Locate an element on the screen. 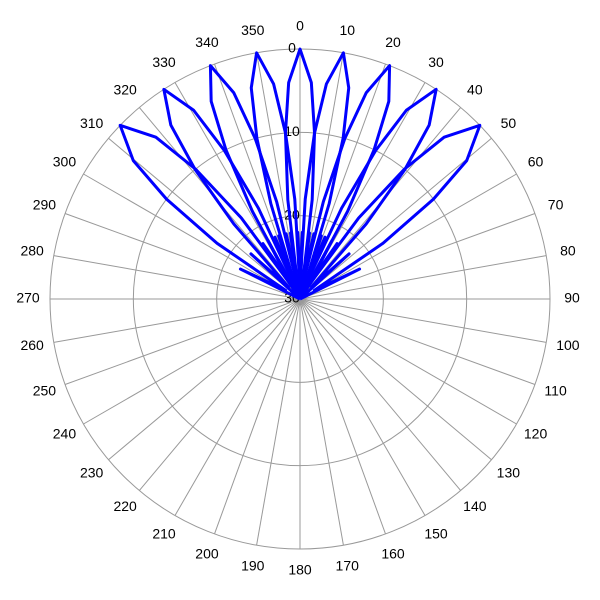  theta-tick-label: 220 is located at coordinates (125, 506).